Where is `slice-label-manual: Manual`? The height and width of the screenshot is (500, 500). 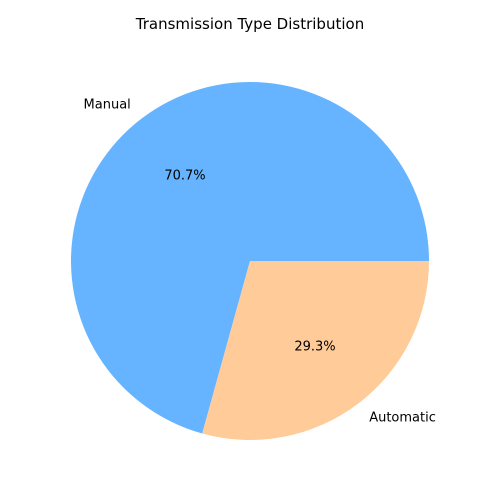
slice-label-manual: Manual is located at coordinates (107, 104).